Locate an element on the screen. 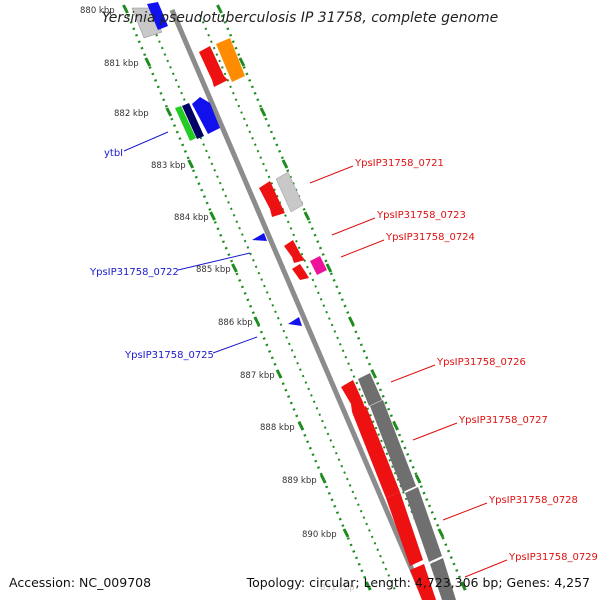 This screenshot has width=600, height=600. gene-label: YpsIP31758_0727 is located at coordinates (503, 420).